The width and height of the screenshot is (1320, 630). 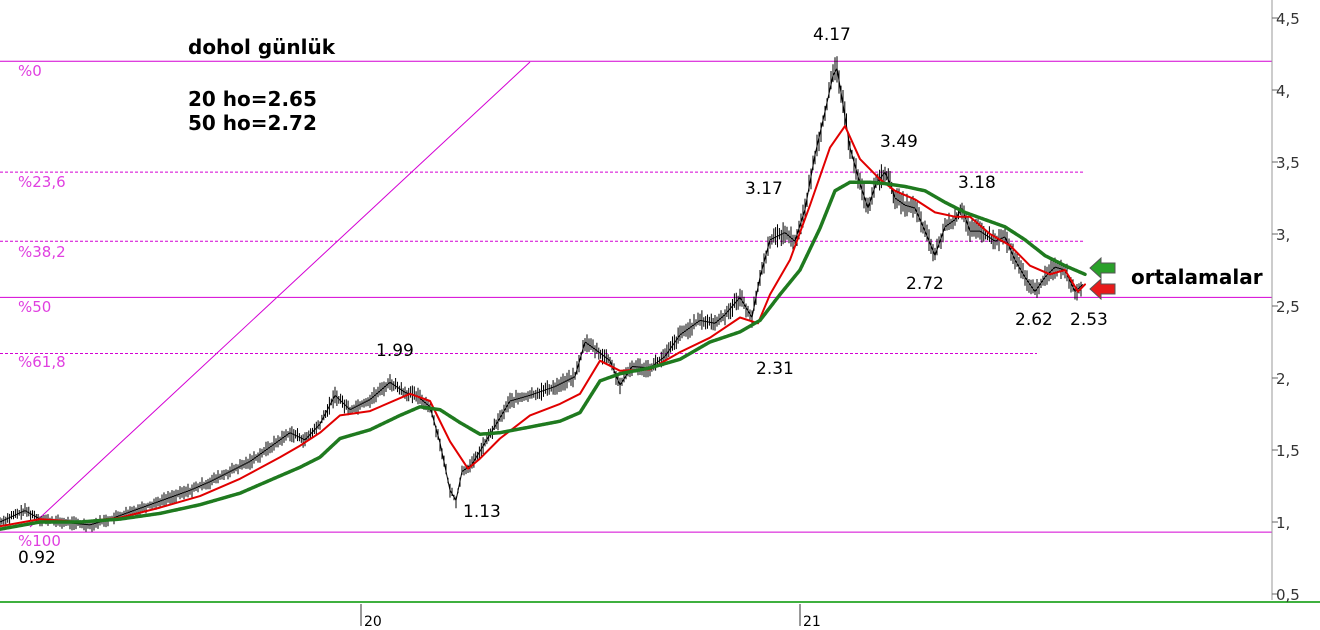 I want to click on y-tick-label-2: 1,5, so click(x=1288, y=451).